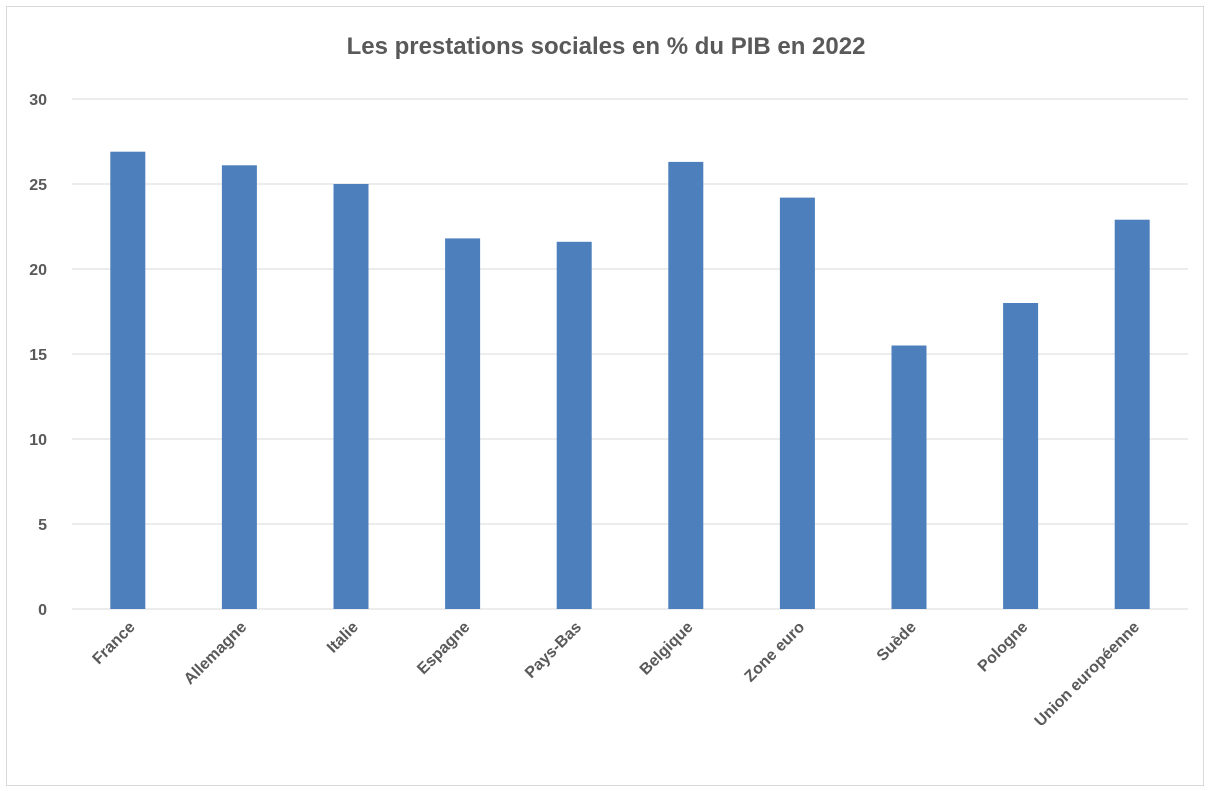 Image resolution: width=1212 pixels, height=791 pixels. Describe the element at coordinates (114, 643) in the screenshot. I see `x-category-label: France` at that location.